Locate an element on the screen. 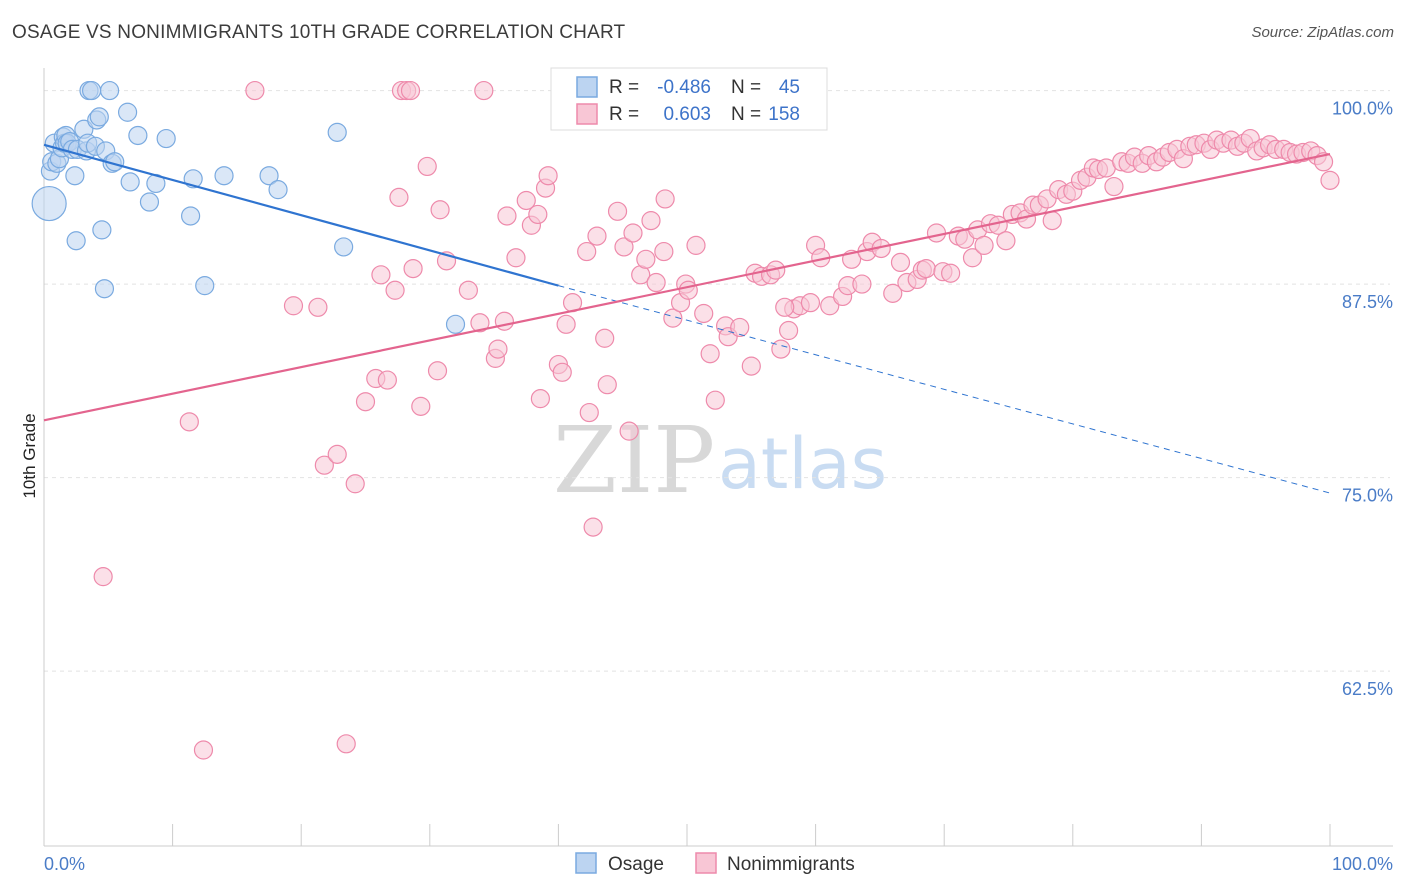 This screenshot has width=1406, height=892. nonimmigrants-r-value: 0.603 is located at coordinates (687, 114).